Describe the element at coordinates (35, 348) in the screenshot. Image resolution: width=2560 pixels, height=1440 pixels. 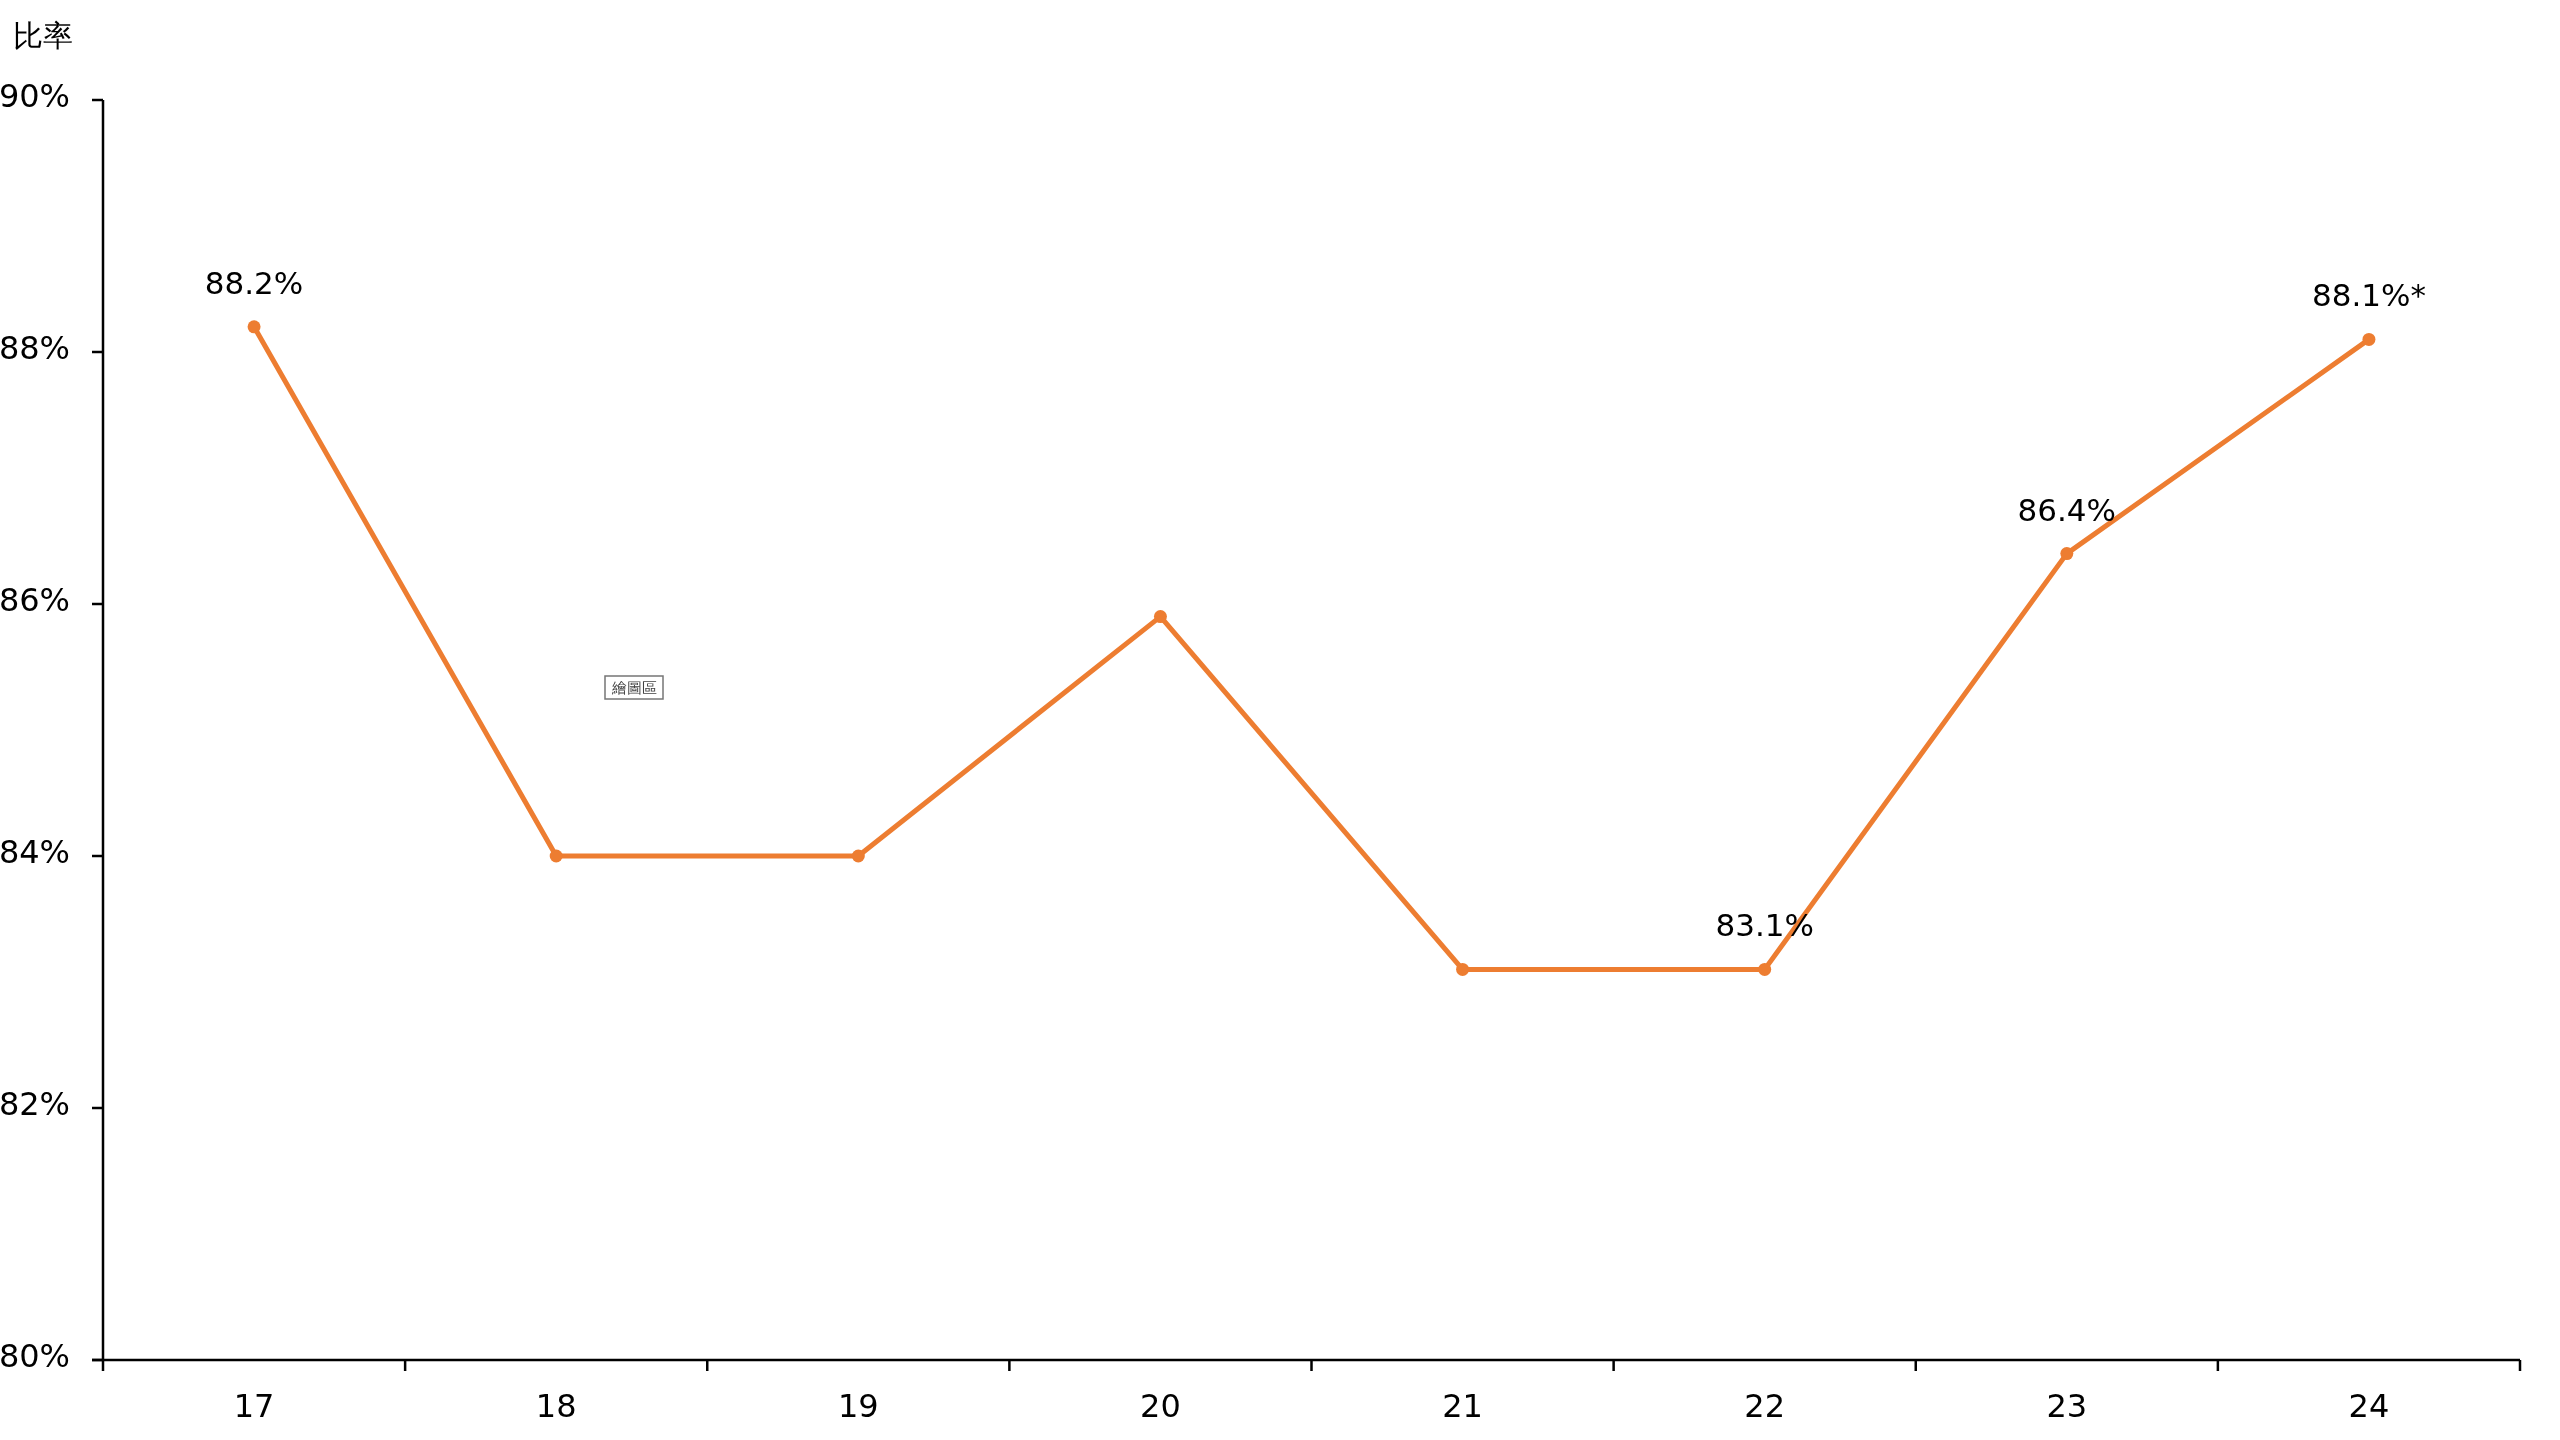
I see `y-tick-label: 88%` at that location.